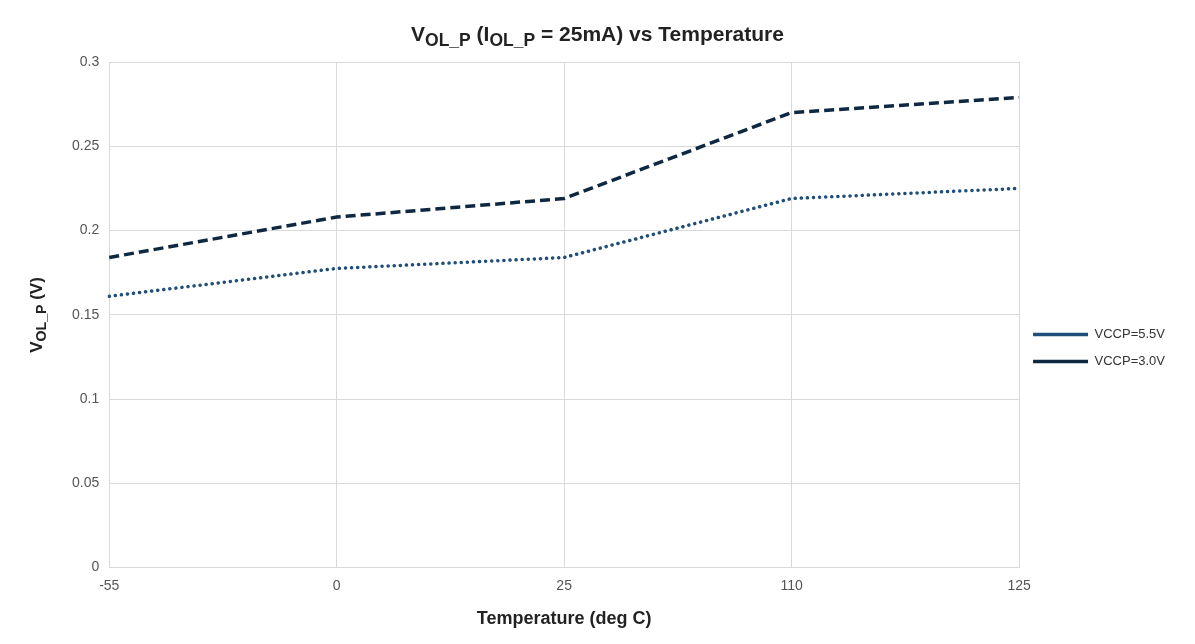  Describe the element at coordinates (86, 482) in the screenshot. I see `y-tick-label: 0.05` at that location.